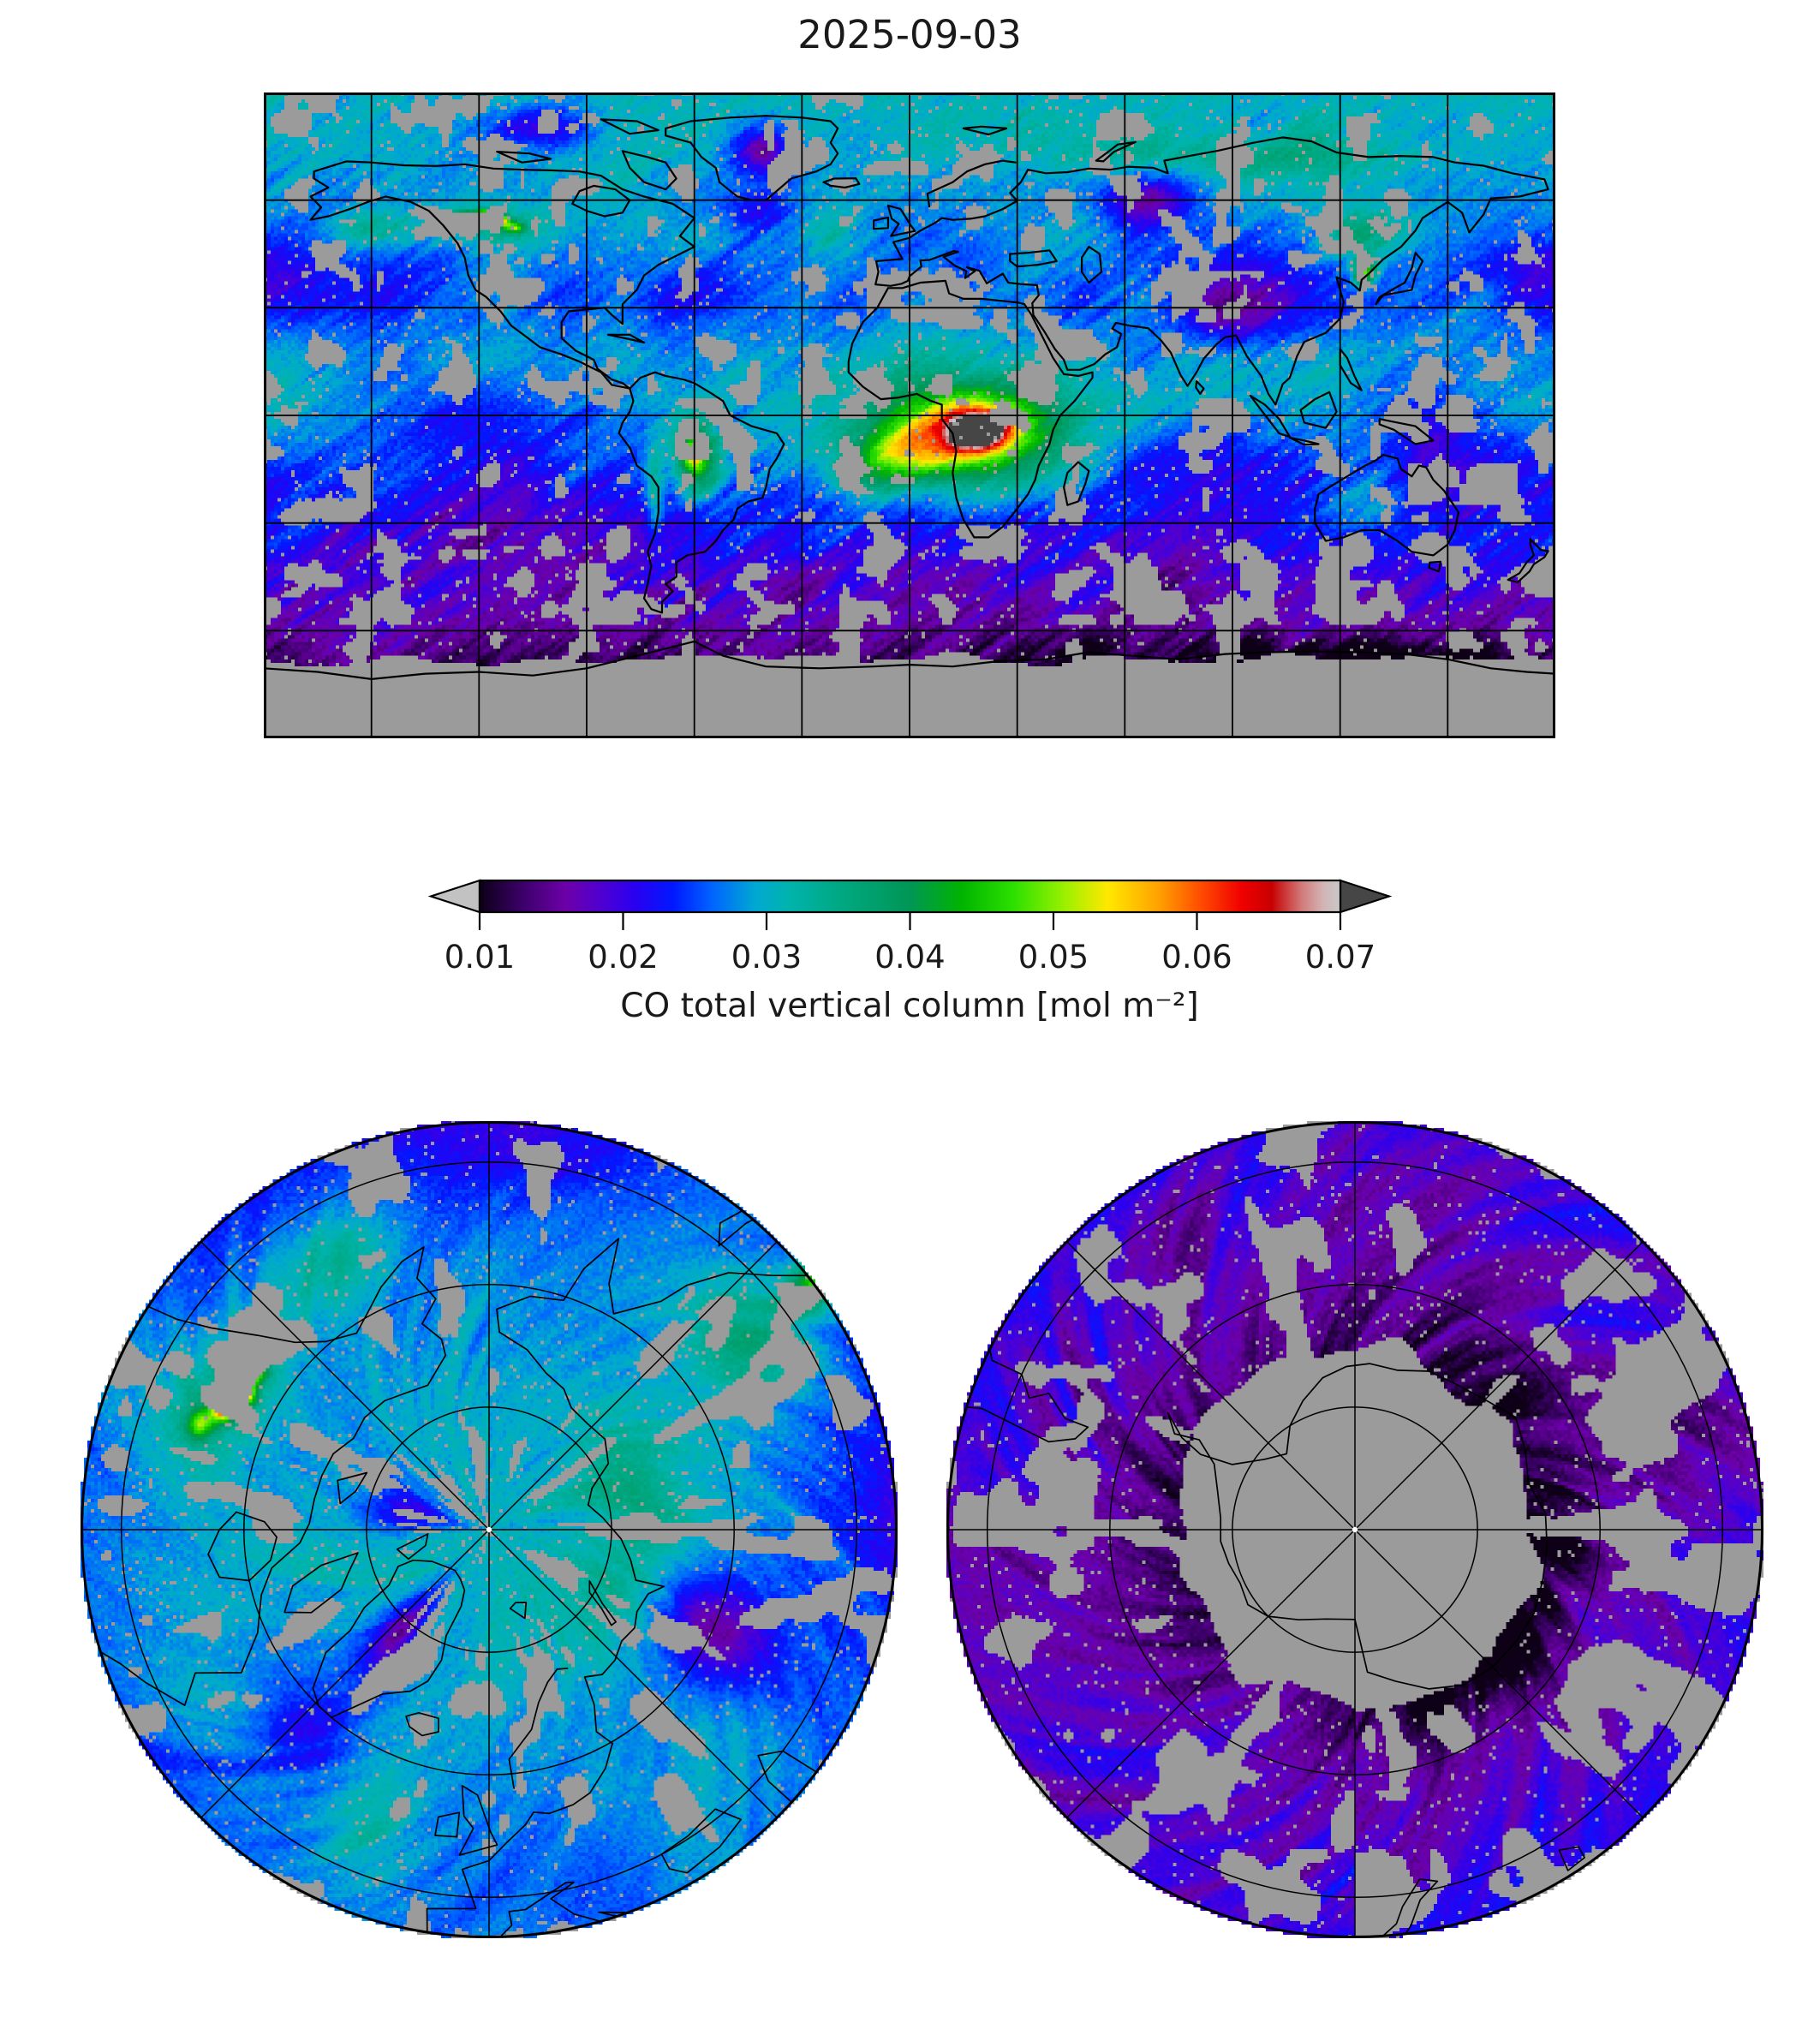 Image resolution: width=1820 pixels, height=2023 pixels. Describe the element at coordinates (909, 957) in the screenshot. I see `colorbar-tick-label: 0.04` at that location.